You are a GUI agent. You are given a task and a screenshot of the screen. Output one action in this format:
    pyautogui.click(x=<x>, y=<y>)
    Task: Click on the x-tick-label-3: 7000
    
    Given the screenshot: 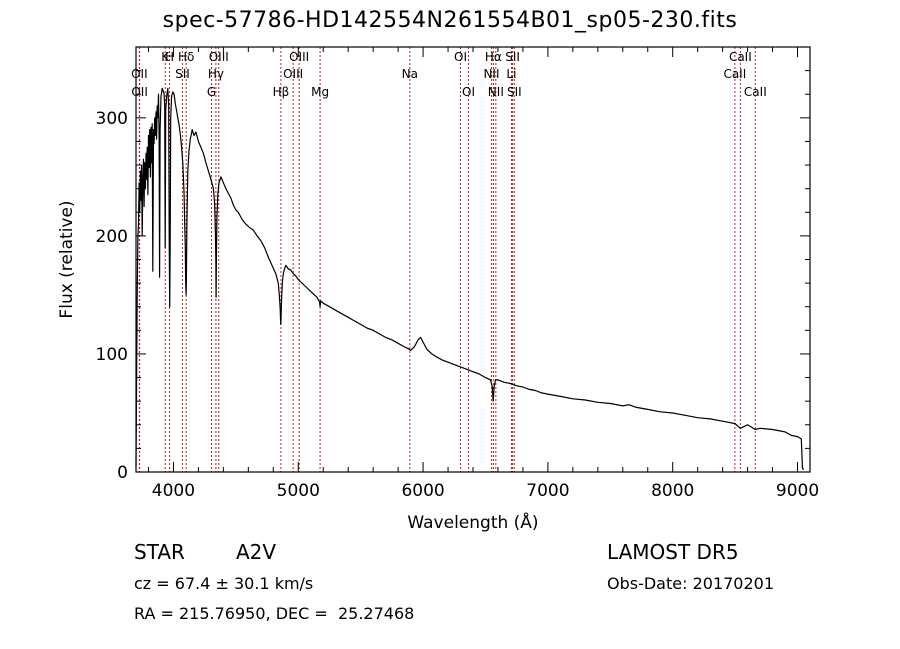 What is the action you would take?
    pyautogui.click(x=547, y=491)
    